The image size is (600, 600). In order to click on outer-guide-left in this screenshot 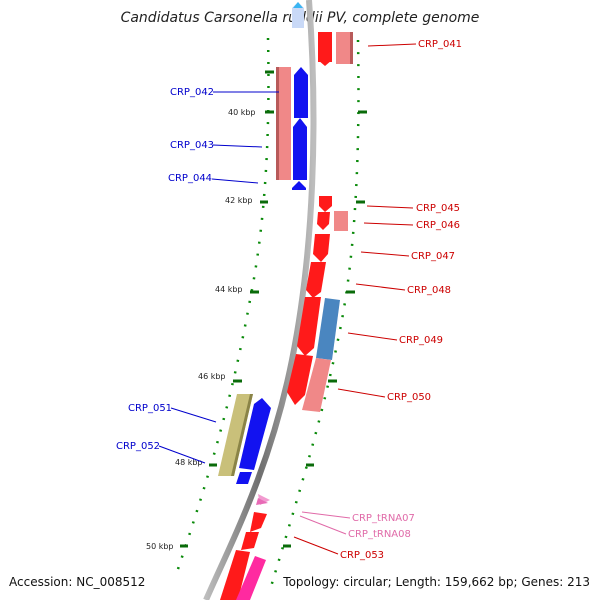, I will do `click(222, 306)`.